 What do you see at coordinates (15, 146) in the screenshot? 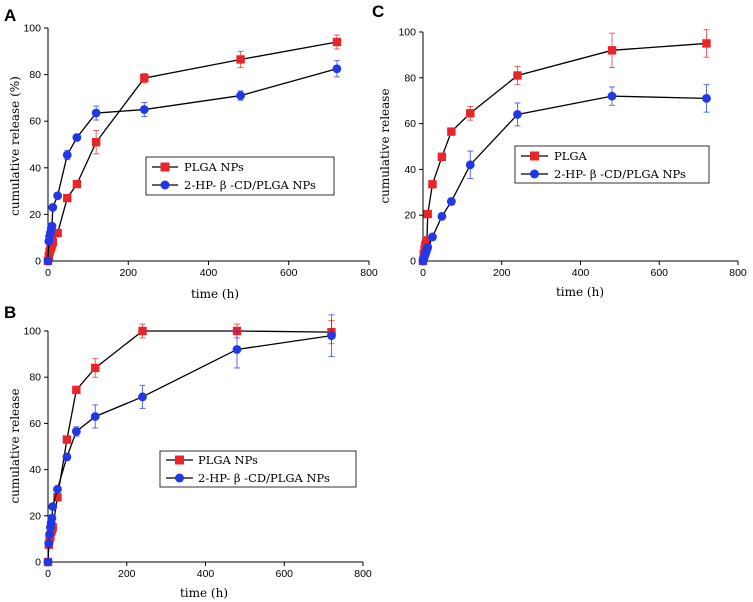
I see `panel-a-y-axis-label: cumulative release (%)` at bounding box center [15, 146].